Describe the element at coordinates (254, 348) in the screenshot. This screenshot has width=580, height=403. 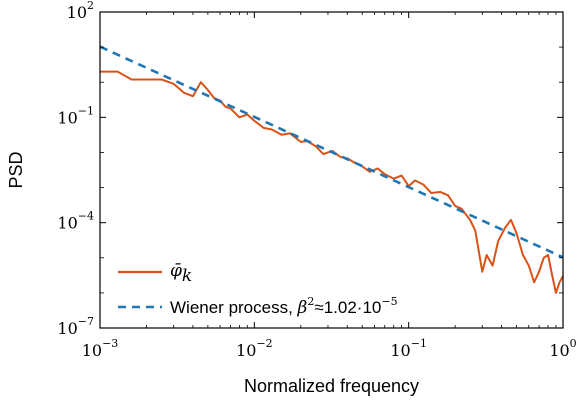
I see `x-tick-label: 10⁻²` at that location.